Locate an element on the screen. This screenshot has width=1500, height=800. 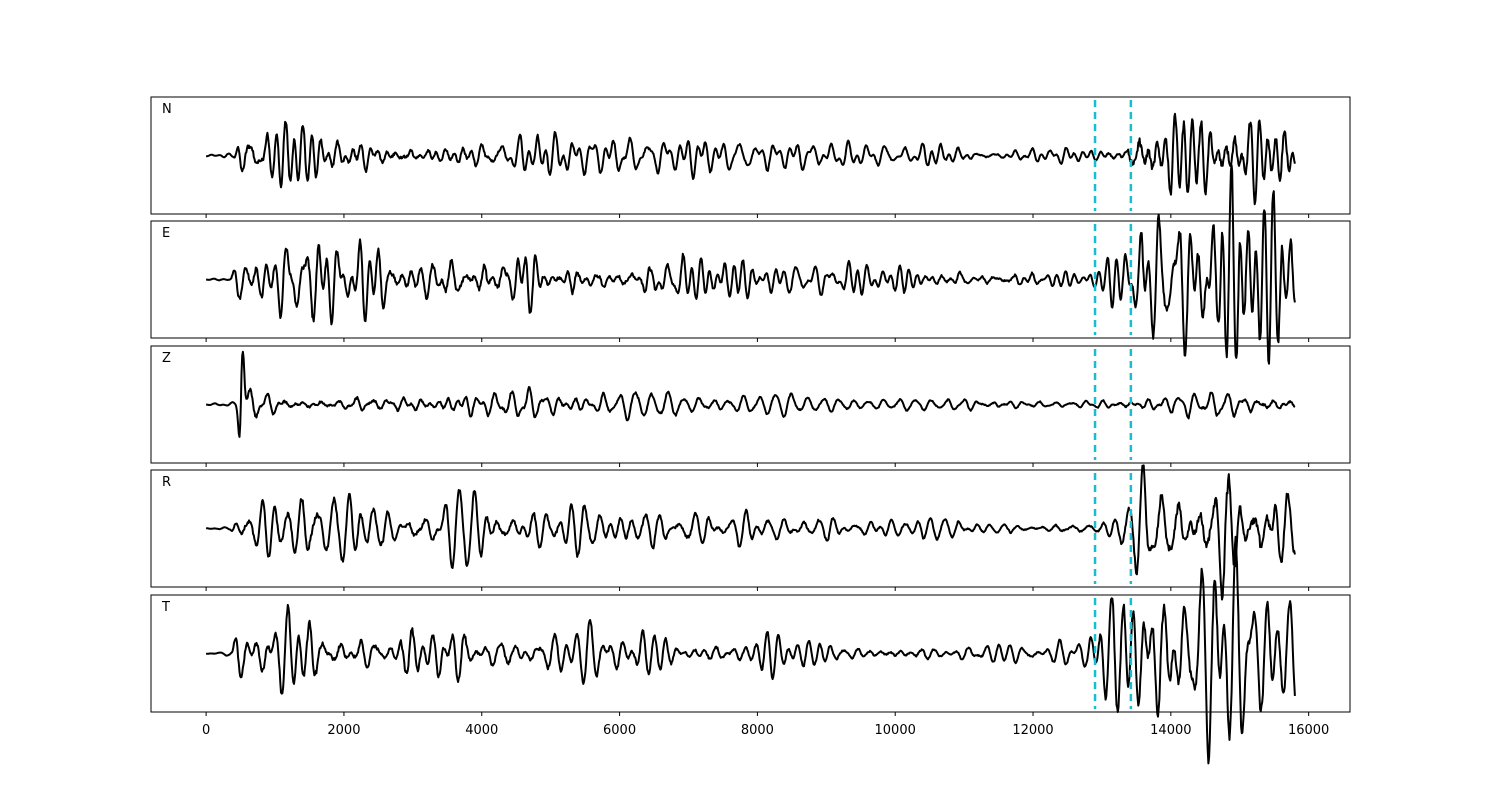
x-tick-label: 12000 is located at coordinates (1032, 730).